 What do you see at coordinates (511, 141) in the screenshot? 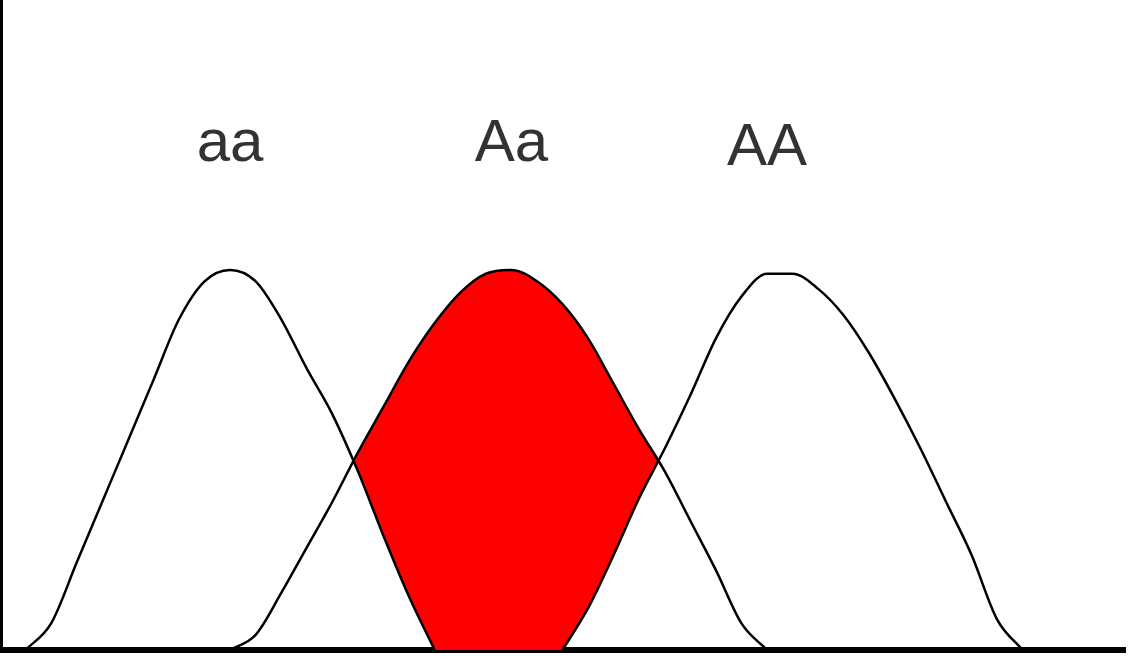
I see `series-label: Aa` at bounding box center [511, 141].